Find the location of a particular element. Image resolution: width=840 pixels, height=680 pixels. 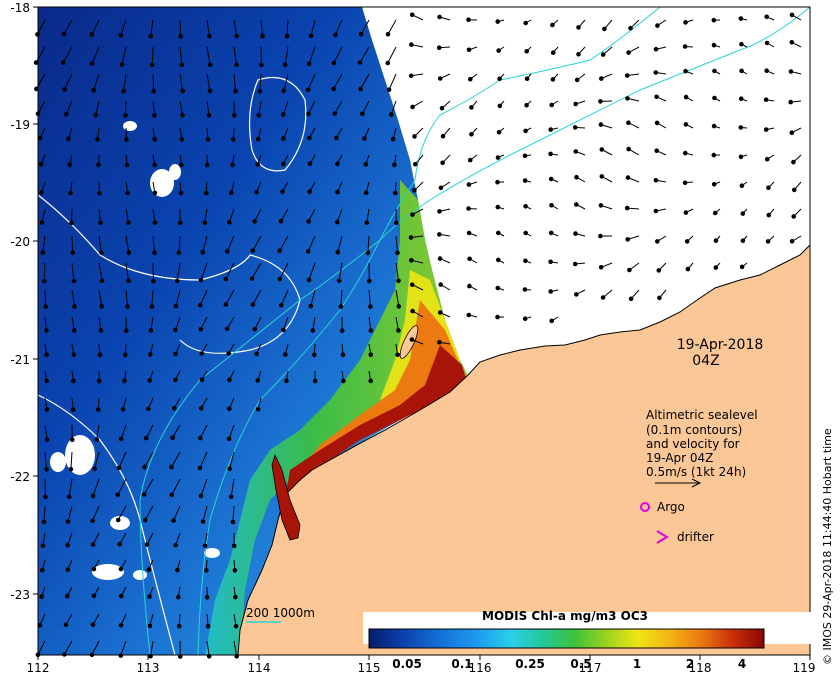

x-axis-labels: 112 113 114 115 116 117 118 119 is located at coordinates (421, 668).